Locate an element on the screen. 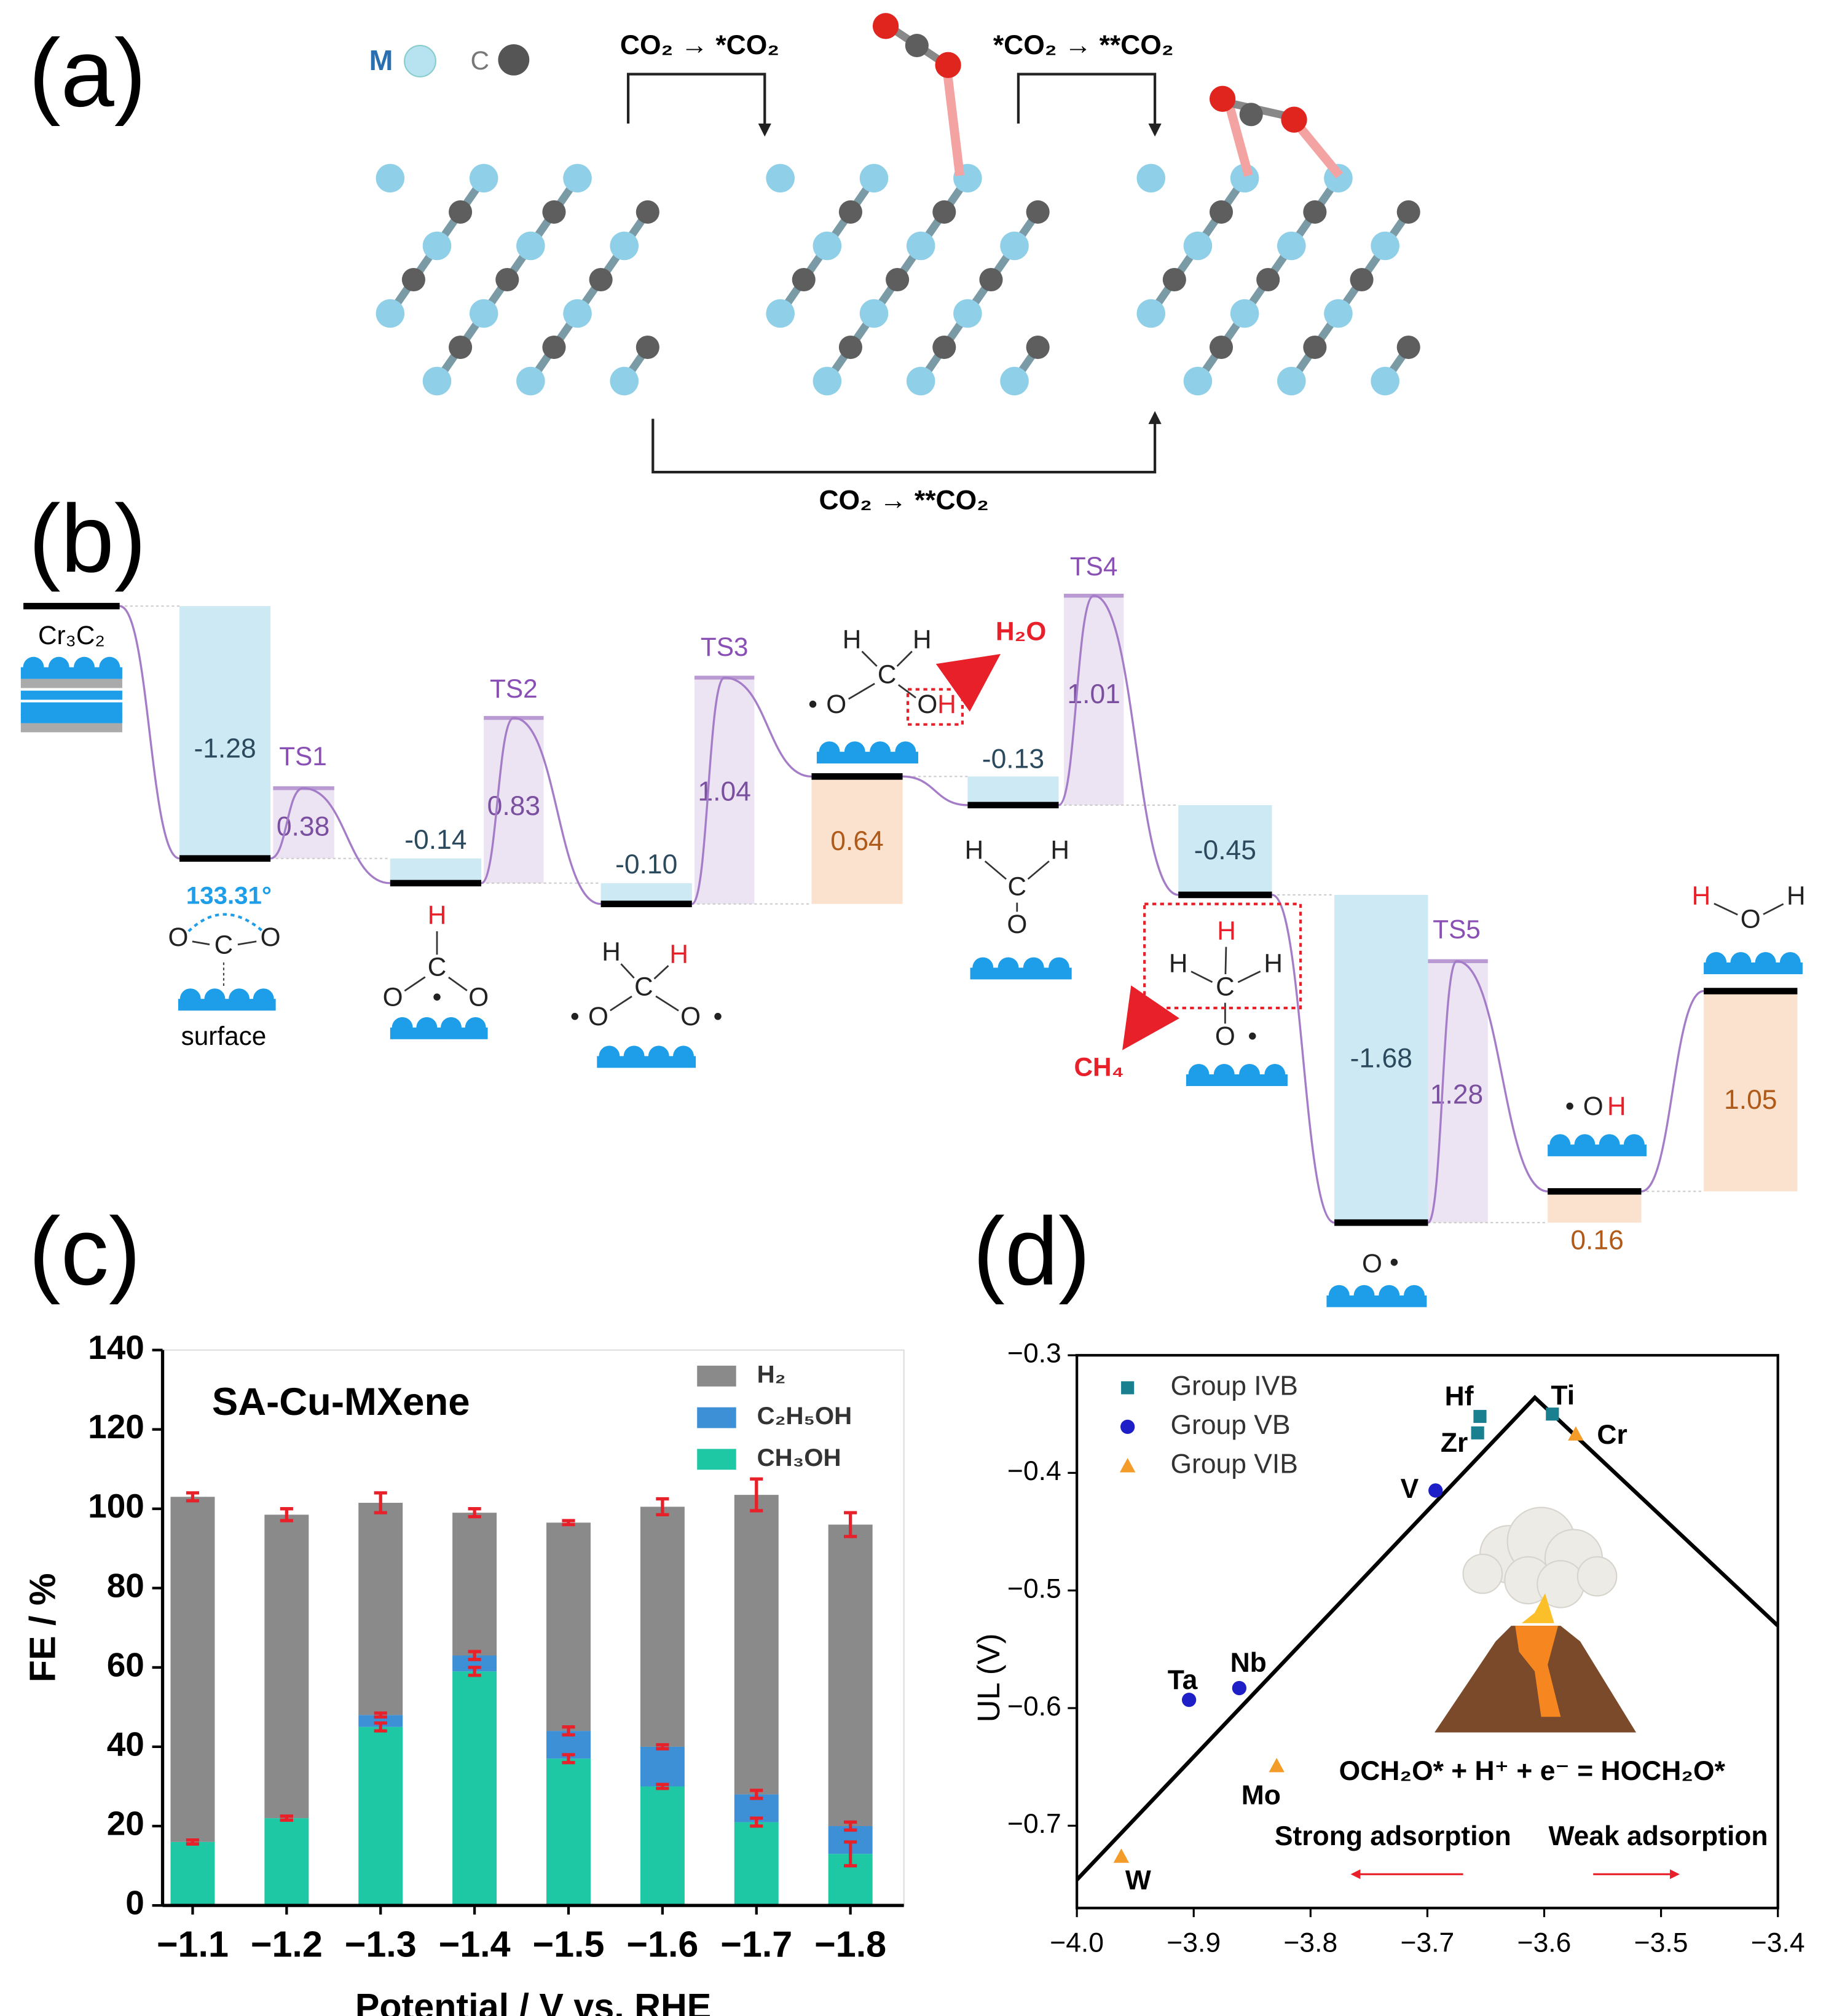 The width and height of the screenshot is (1826, 2016). surface-label: surface is located at coordinates (224, 1036).